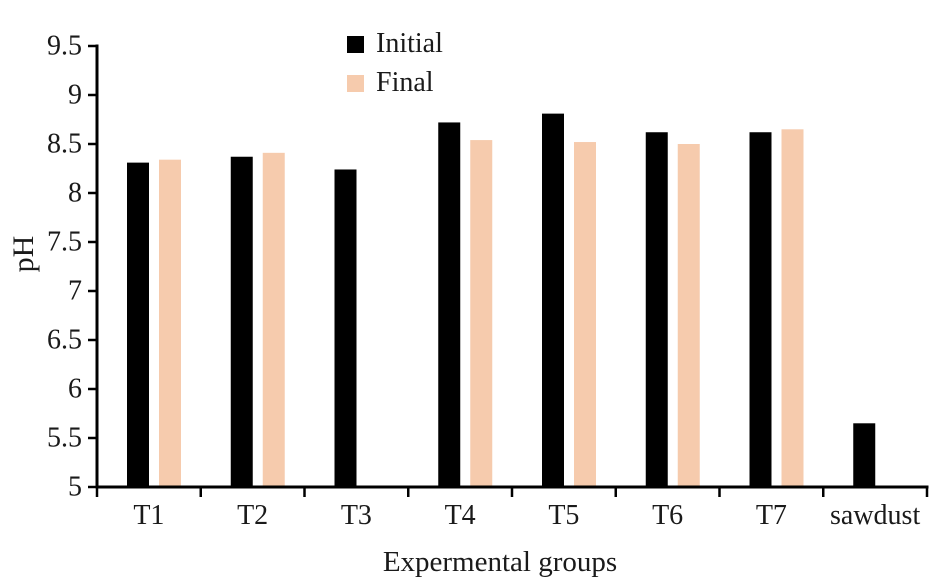  I want to click on bar-initial-T2, so click(241, 322).